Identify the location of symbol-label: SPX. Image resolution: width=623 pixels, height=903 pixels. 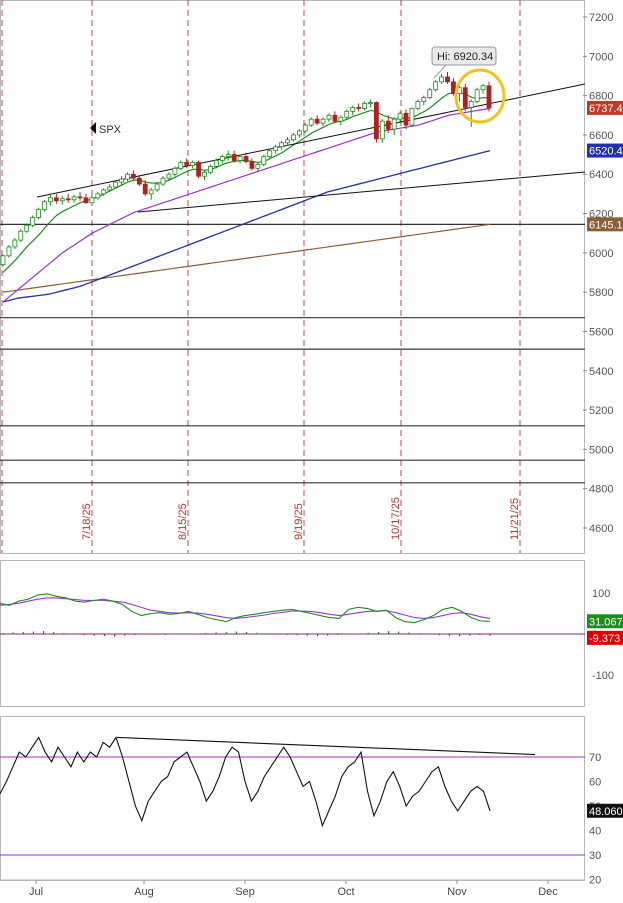
(110, 130).